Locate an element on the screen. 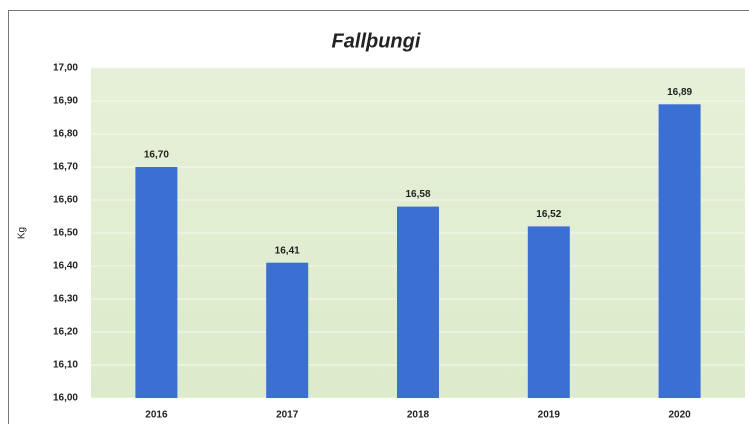 The height and width of the screenshot is (424, 749). y-tick-label: 16,20 is located at coordinates (65, 332).